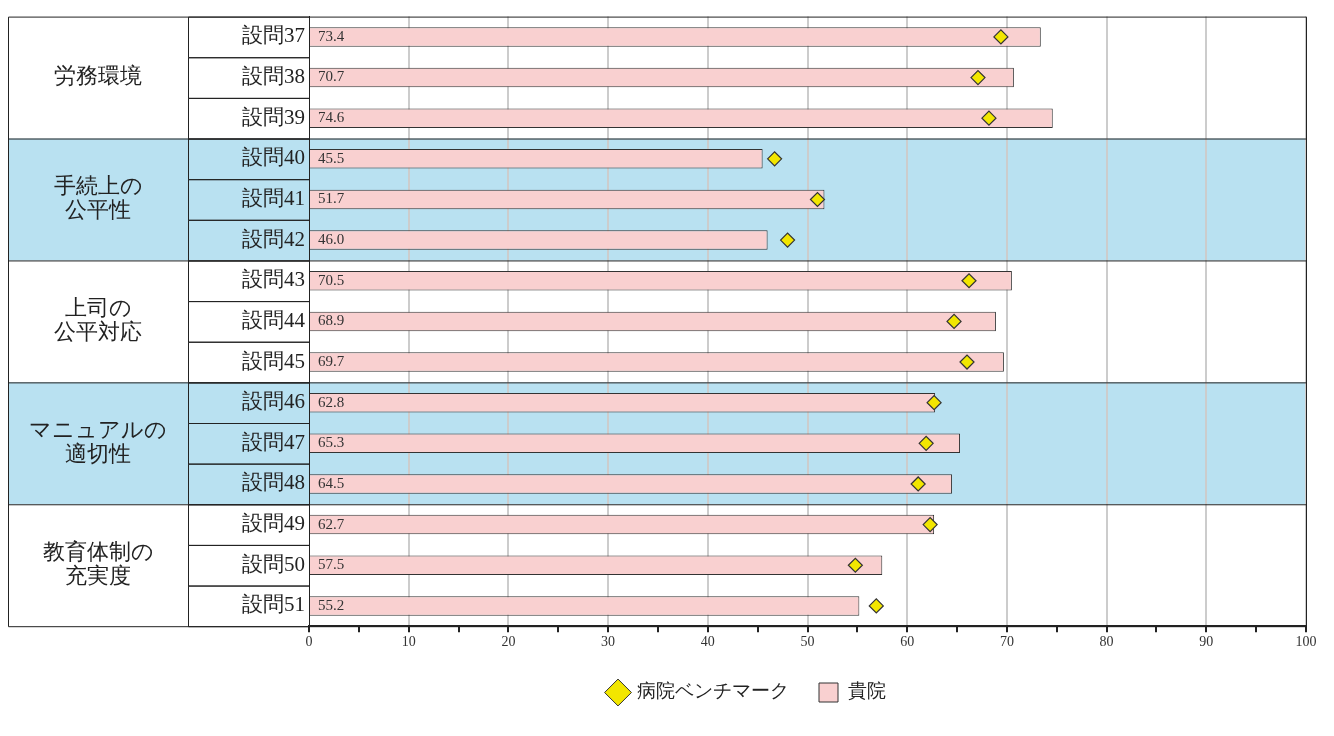  What do you see at coordinates (331, 320) in the screenshot?
I see `data-label: 68.9` at bounding box center [331, 320].